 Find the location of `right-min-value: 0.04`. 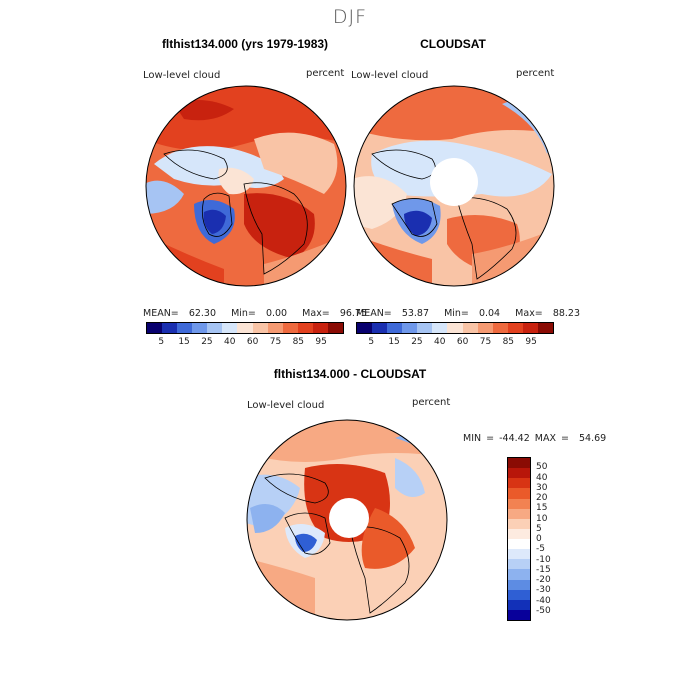

right-min-value: 0.04 is located at coordinates (489, 313).